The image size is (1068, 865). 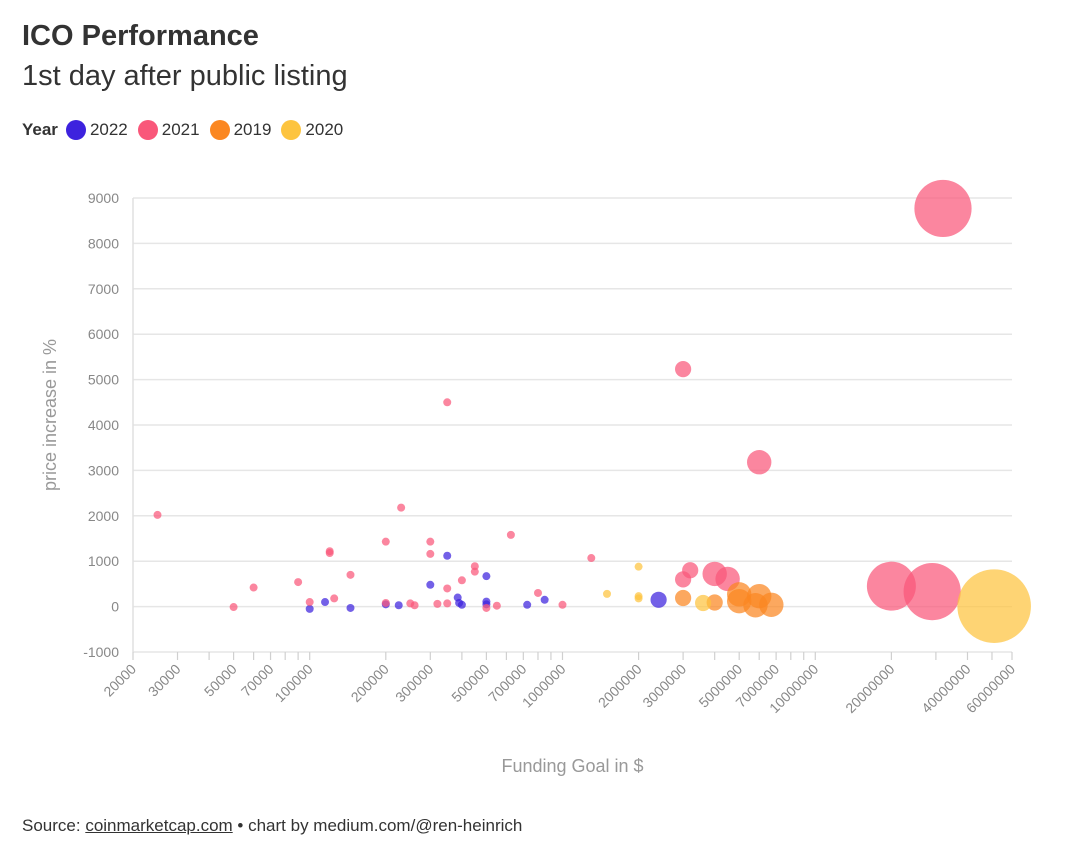 What do you see at coordinates (54, 825) in the screenshot?
I see `source-prefix: Source:` at bounding box center [54, 825].